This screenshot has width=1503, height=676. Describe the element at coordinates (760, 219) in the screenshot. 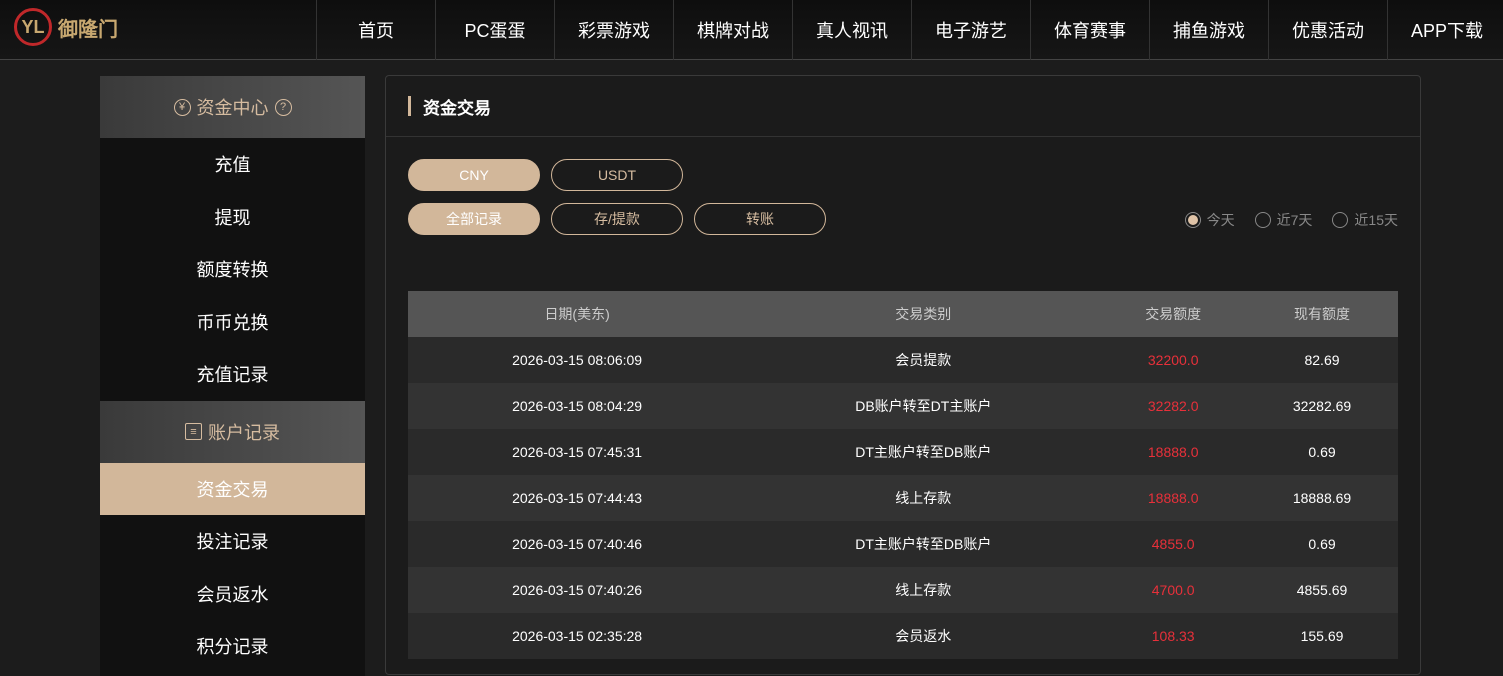

I see `filter-transfer-button: 转账` at that location.